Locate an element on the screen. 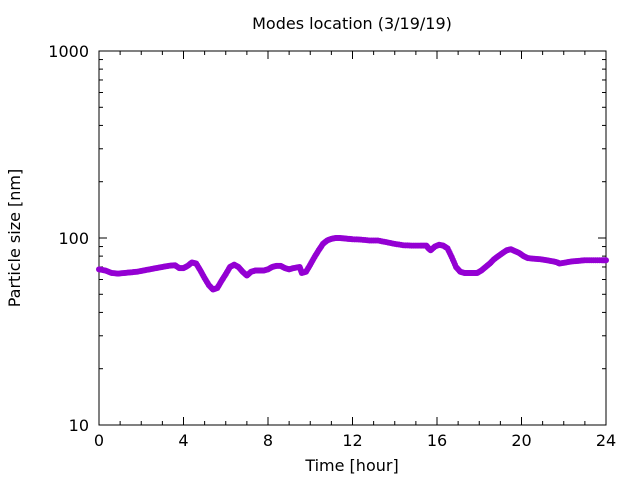  data-series is located at coordinates (352, 264).